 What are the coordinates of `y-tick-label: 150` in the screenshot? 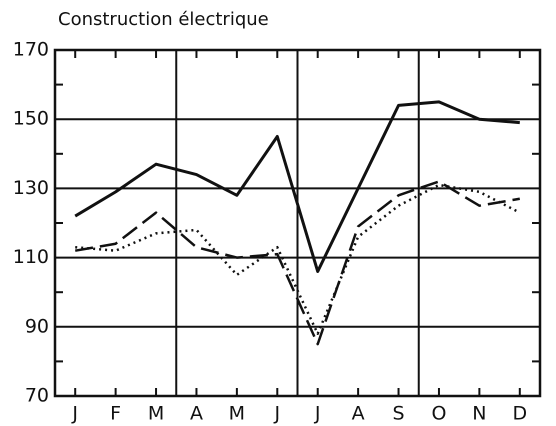 It's located at (31, 119).